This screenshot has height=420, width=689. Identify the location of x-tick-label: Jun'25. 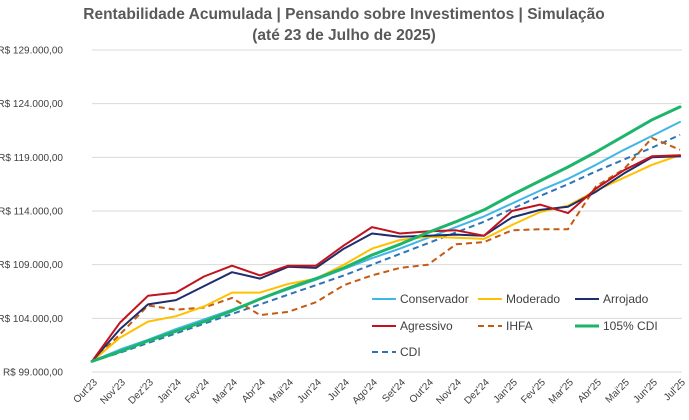
(646, 391).